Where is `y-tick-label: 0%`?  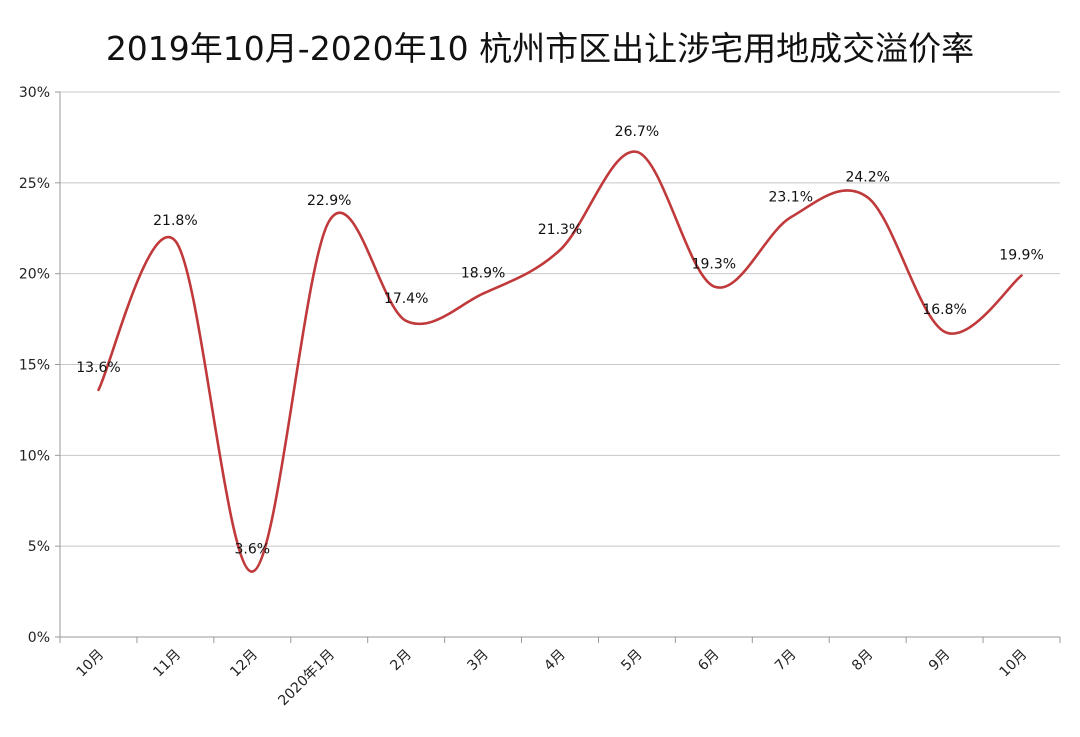
y-tick-label: 0% is located at coordinates (39, 638).